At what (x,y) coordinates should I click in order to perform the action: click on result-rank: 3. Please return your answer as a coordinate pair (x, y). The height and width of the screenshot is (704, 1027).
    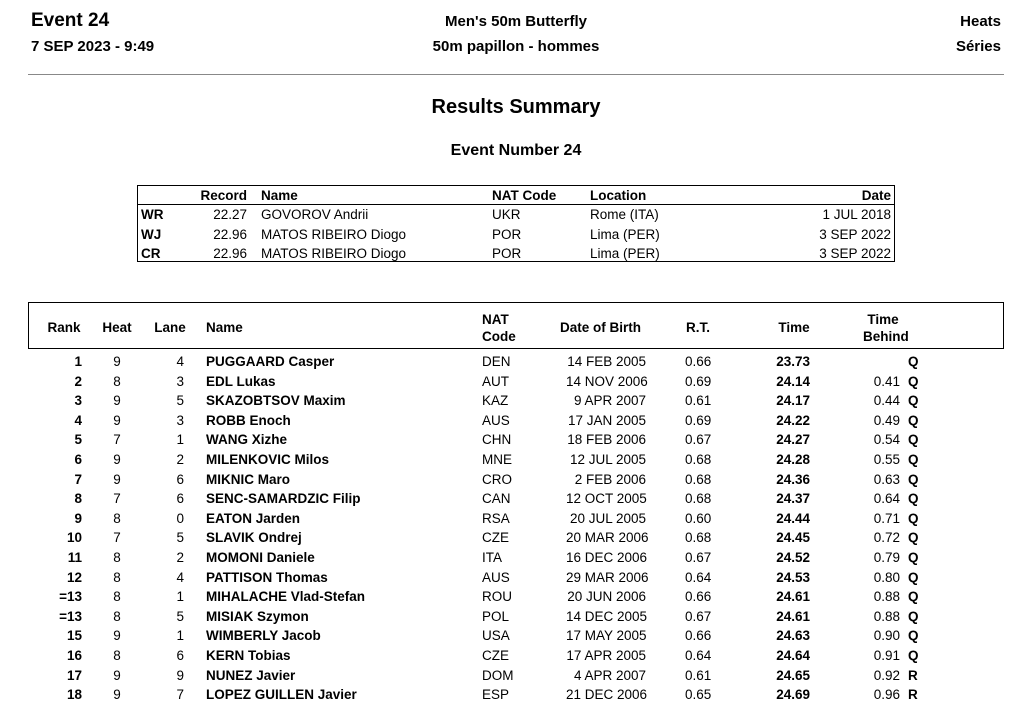
    Looking at the image, I should click on (78, 401).